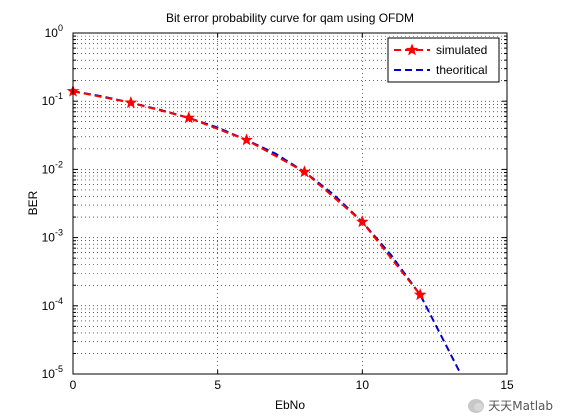  What do you see at coordinates (217, 385) in the screenshot?
I see `x-tick-label: 5` at bounding box center [217, 385].